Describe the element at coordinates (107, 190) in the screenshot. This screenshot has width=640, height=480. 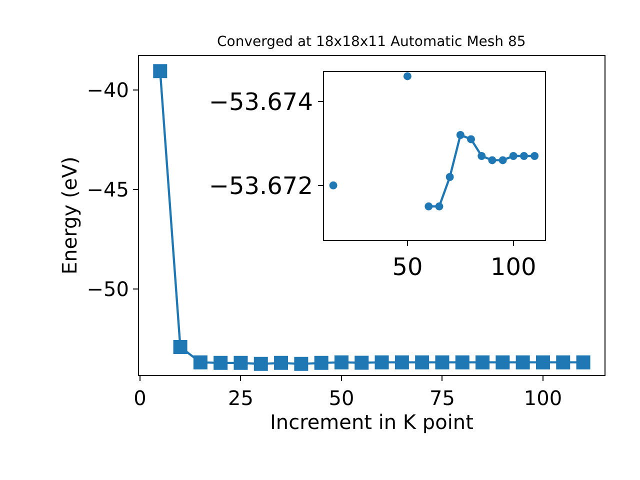
I see `y-tick-label: −45` at that location.